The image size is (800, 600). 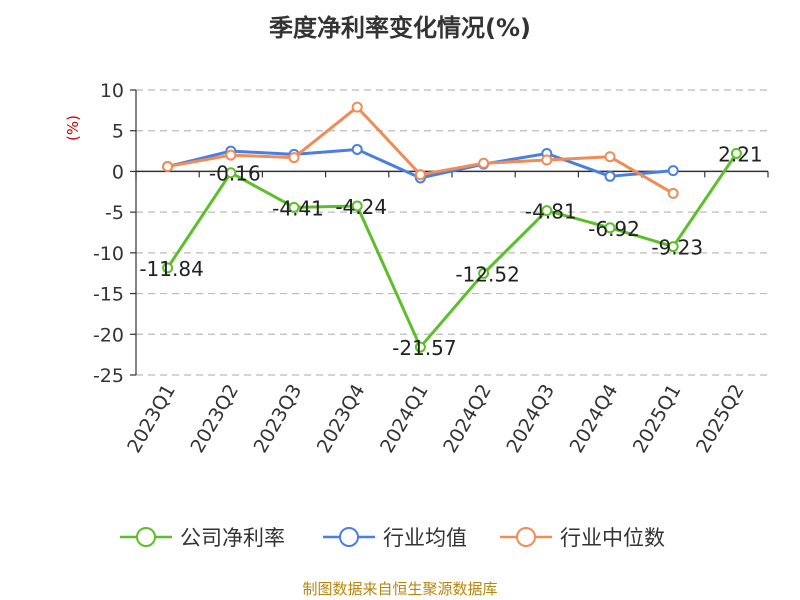 I want to click on x-tick-label: 2024Q4, so click(x=594, y=419).